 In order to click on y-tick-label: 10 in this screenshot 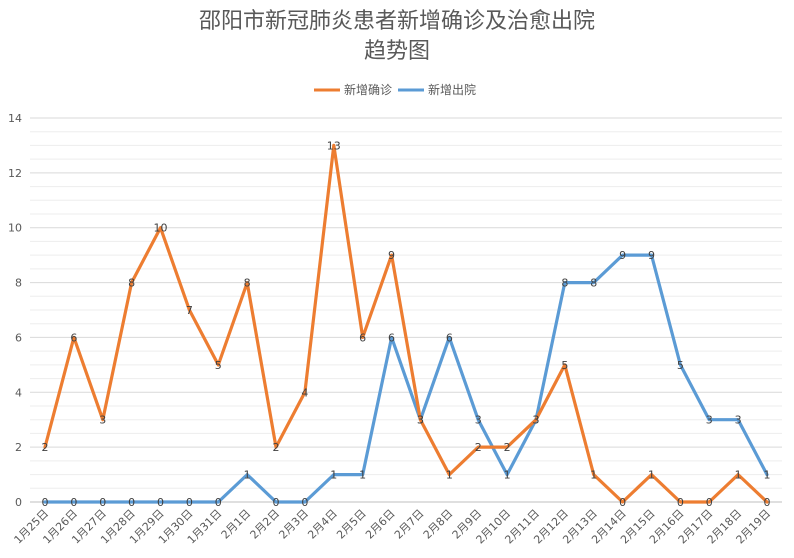, I will do `click(15, 228)`.